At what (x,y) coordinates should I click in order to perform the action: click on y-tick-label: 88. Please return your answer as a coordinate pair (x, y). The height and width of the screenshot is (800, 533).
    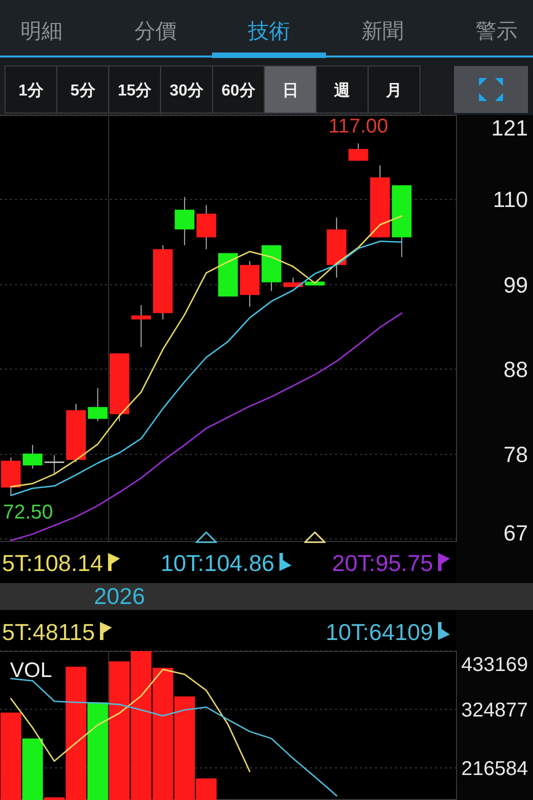
    Looking at the image, I should click on (516, 369).